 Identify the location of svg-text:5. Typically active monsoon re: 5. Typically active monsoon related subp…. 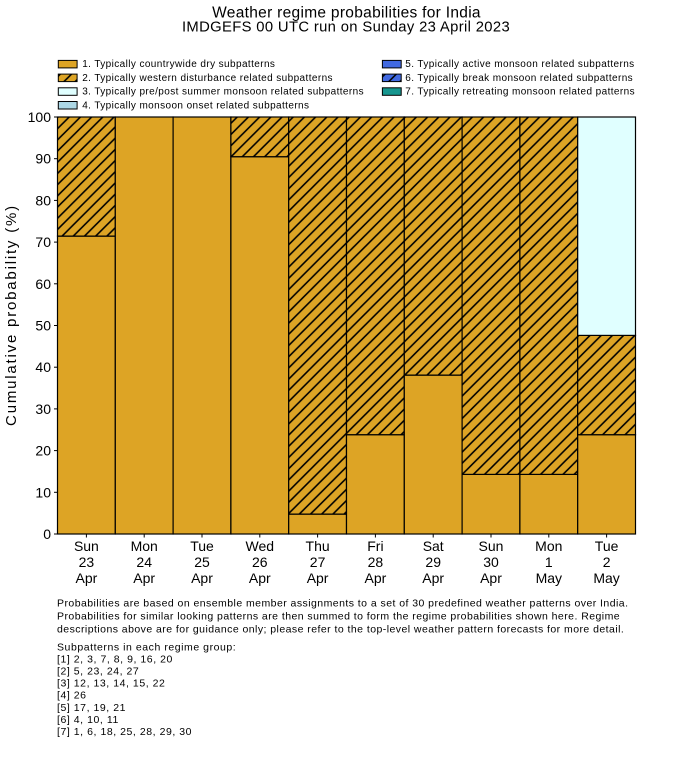
(519, 64).